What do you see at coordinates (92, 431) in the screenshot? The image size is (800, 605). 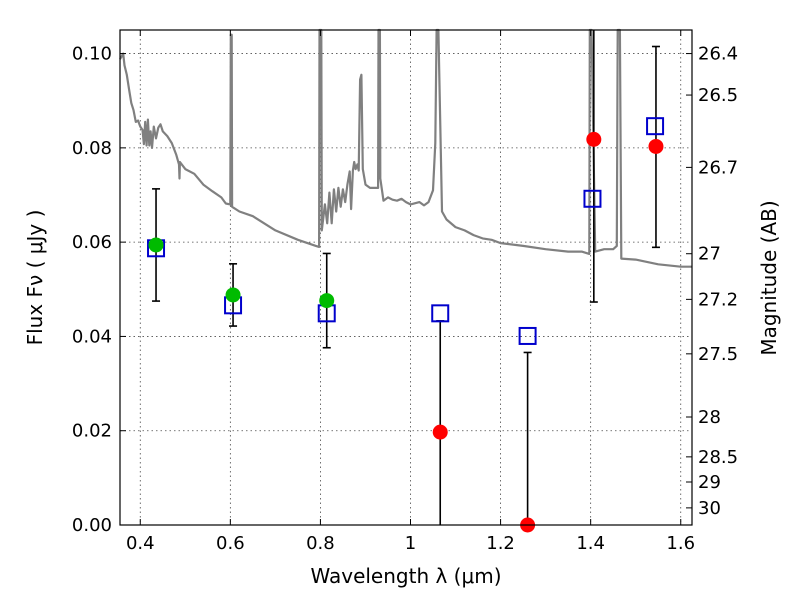 I see `y-tick-label: 0.02` at bounding box center [92, 431].